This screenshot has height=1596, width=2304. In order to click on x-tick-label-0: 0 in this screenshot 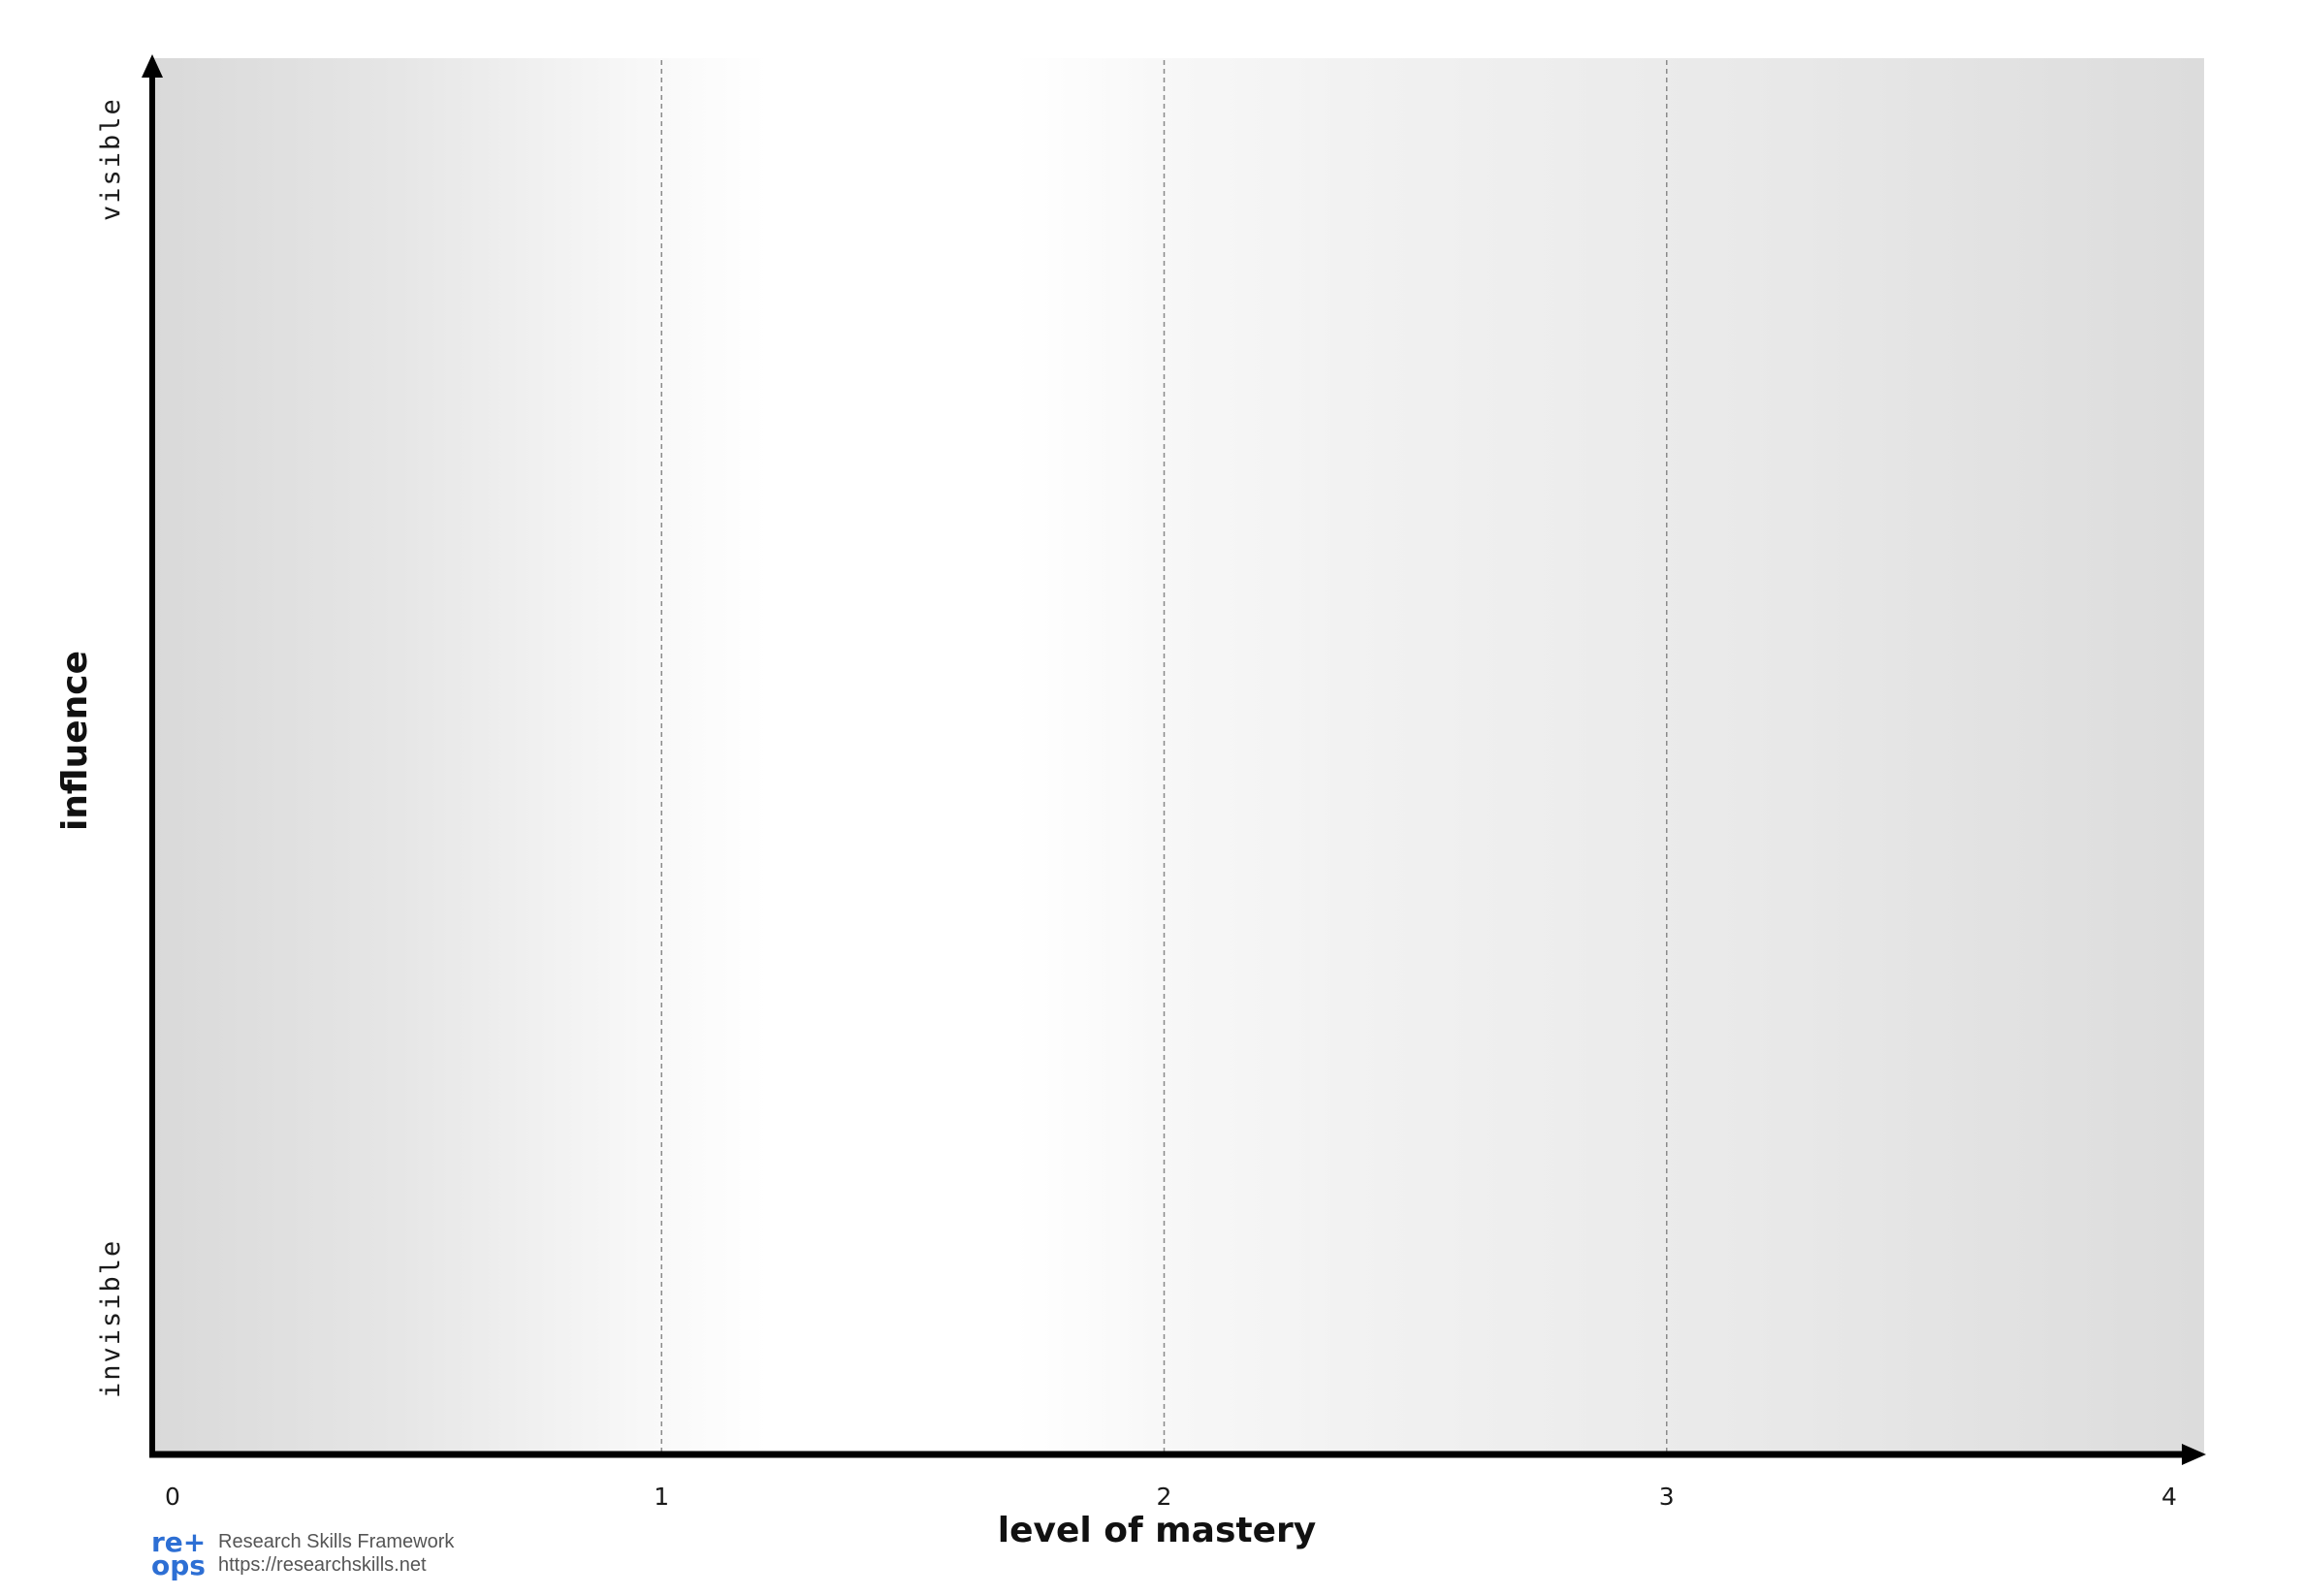, I will do `click(172, 1497)`.